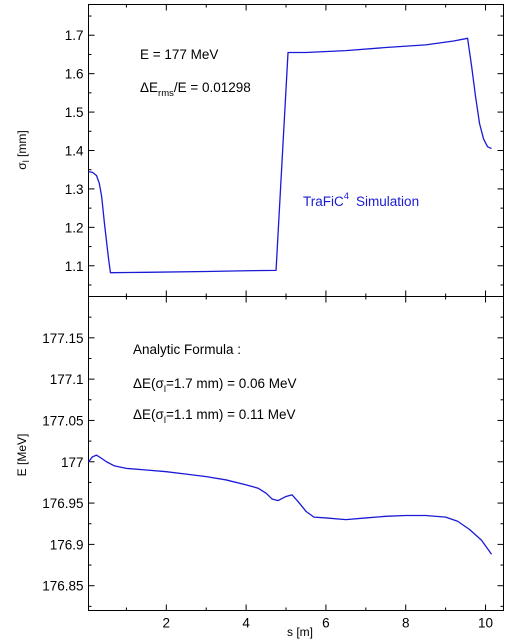 The height and width of the screenshot is (641, 509). What do you see at coordinates (67, 544) in the screenshot?
I see `bottom-y-tick-label: 176.9` at bounding box center [67, 544].